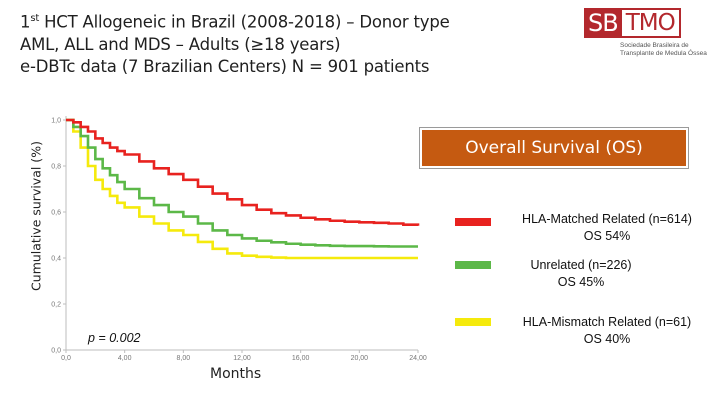 The width and height of the screenshot is (720, 405). Describe the element at coordinates (66, 358) in the screenshot. I see `x-tick-label: 0,0` at that location.